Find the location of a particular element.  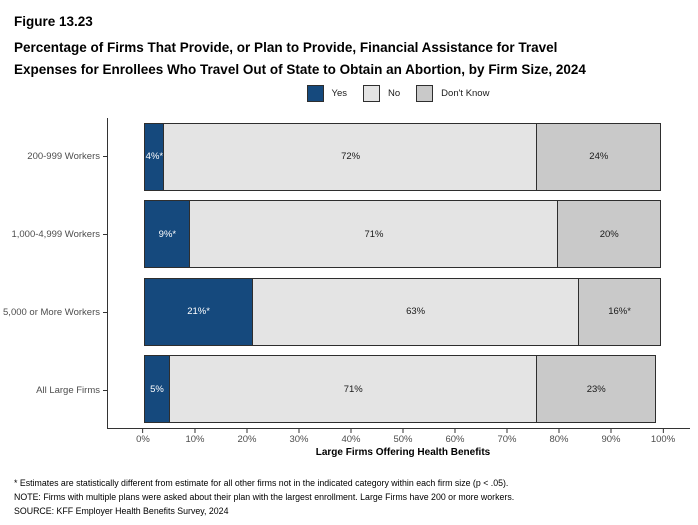

x-tick-label: 100% is located at coordinates (663, 439).